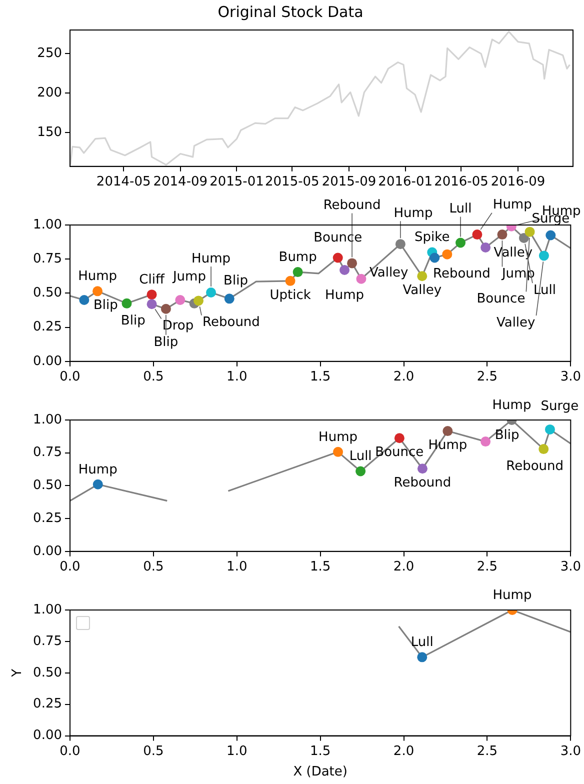  I want to click on x-tick-label: 2015-05, so click(292, 182).